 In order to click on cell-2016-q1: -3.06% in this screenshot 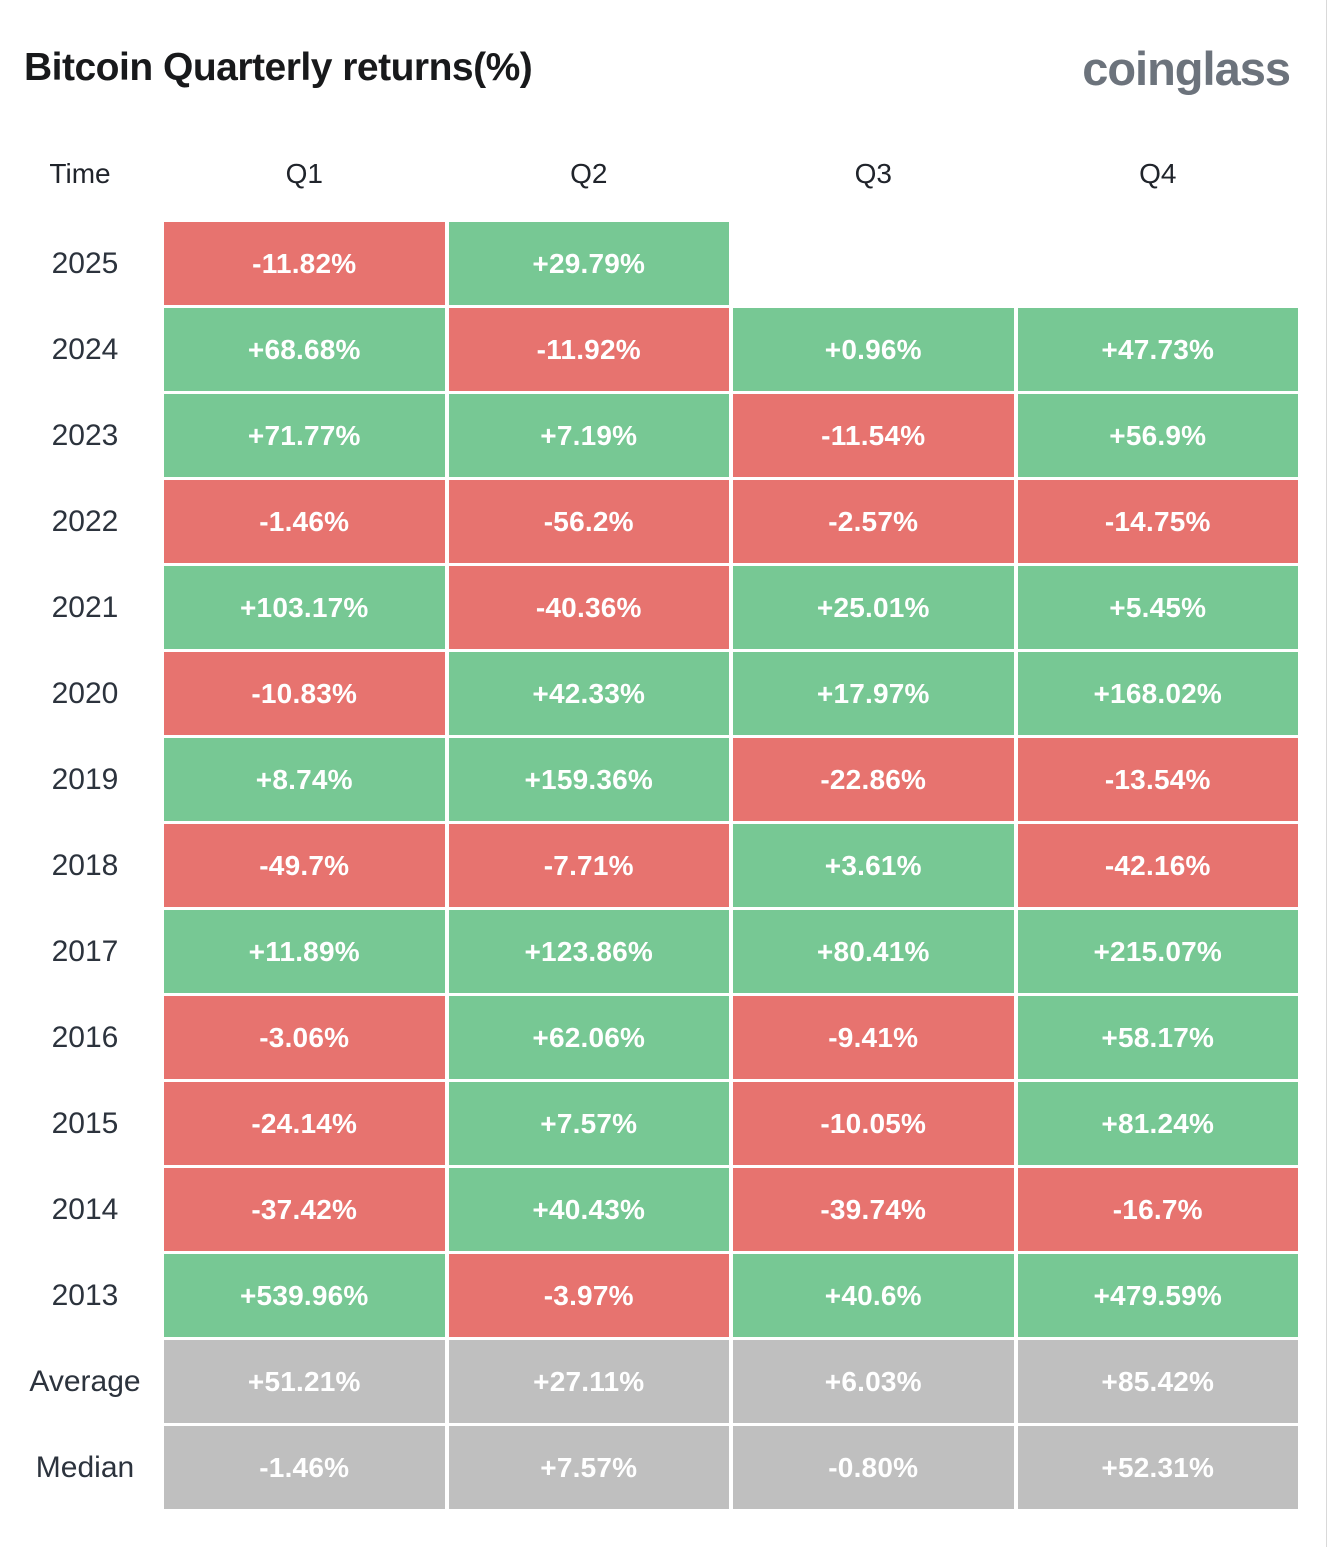, I will do `click(304, 1037)`.